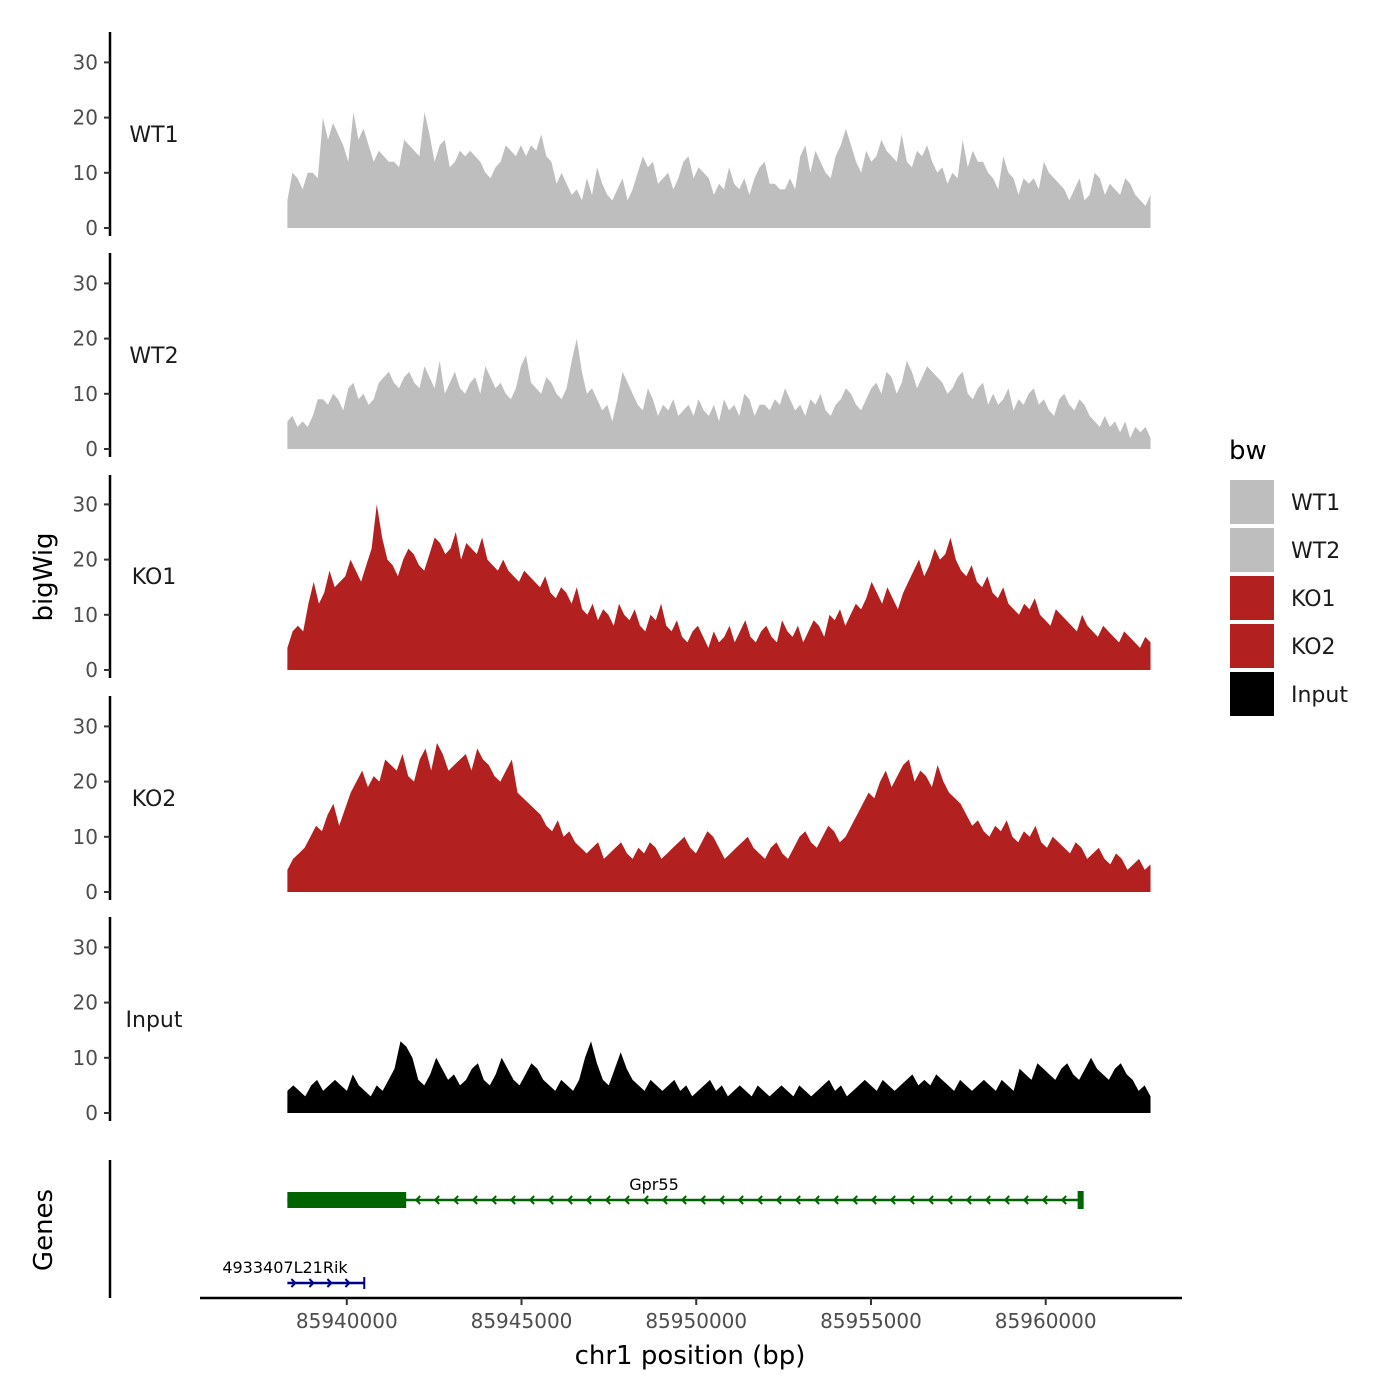 The image size is (1400, 1400). Describe the element at coordinates (1248, 451) in the screenshot. I see `legend-title: bw` at that location.